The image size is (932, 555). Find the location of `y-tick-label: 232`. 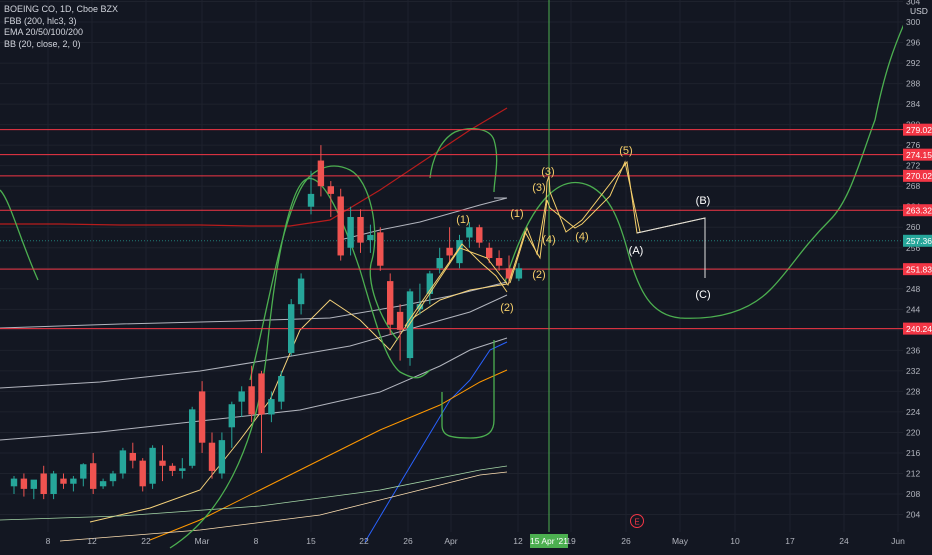

y-tick-label: 232 is located at coordinates (913, 371).